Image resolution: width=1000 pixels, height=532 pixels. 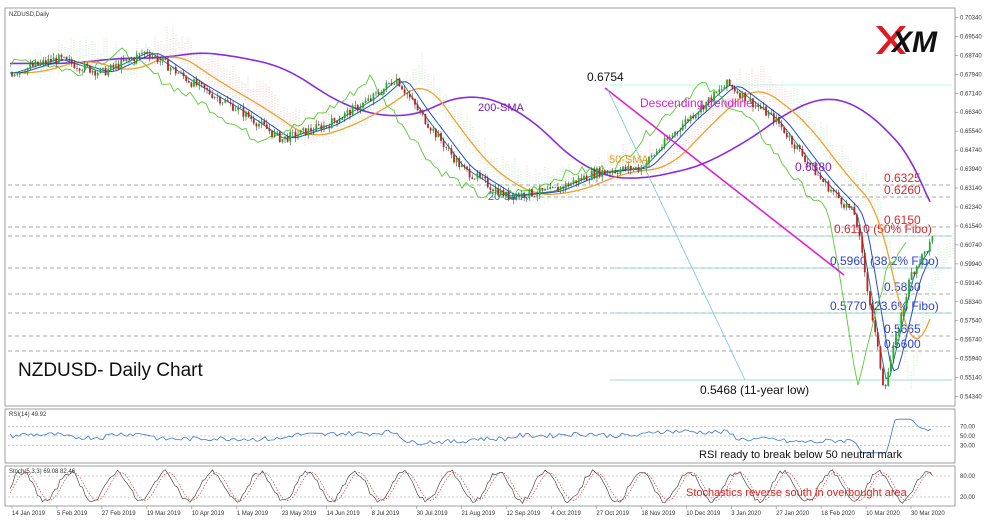 What do you see at coordinates (971, 322) in the screenshot?
I see `price-tick-label: 0.57540` at bounding box center [971, 322].